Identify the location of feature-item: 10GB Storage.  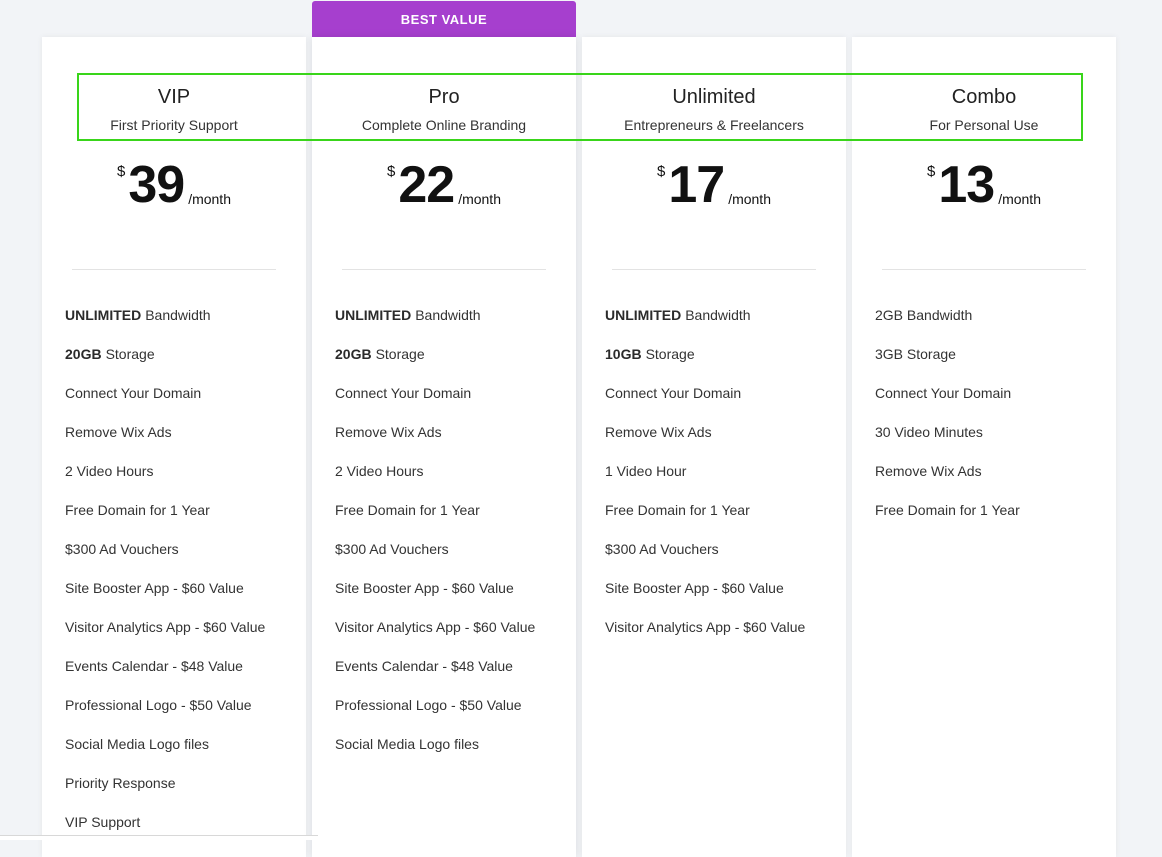
(705, 365).